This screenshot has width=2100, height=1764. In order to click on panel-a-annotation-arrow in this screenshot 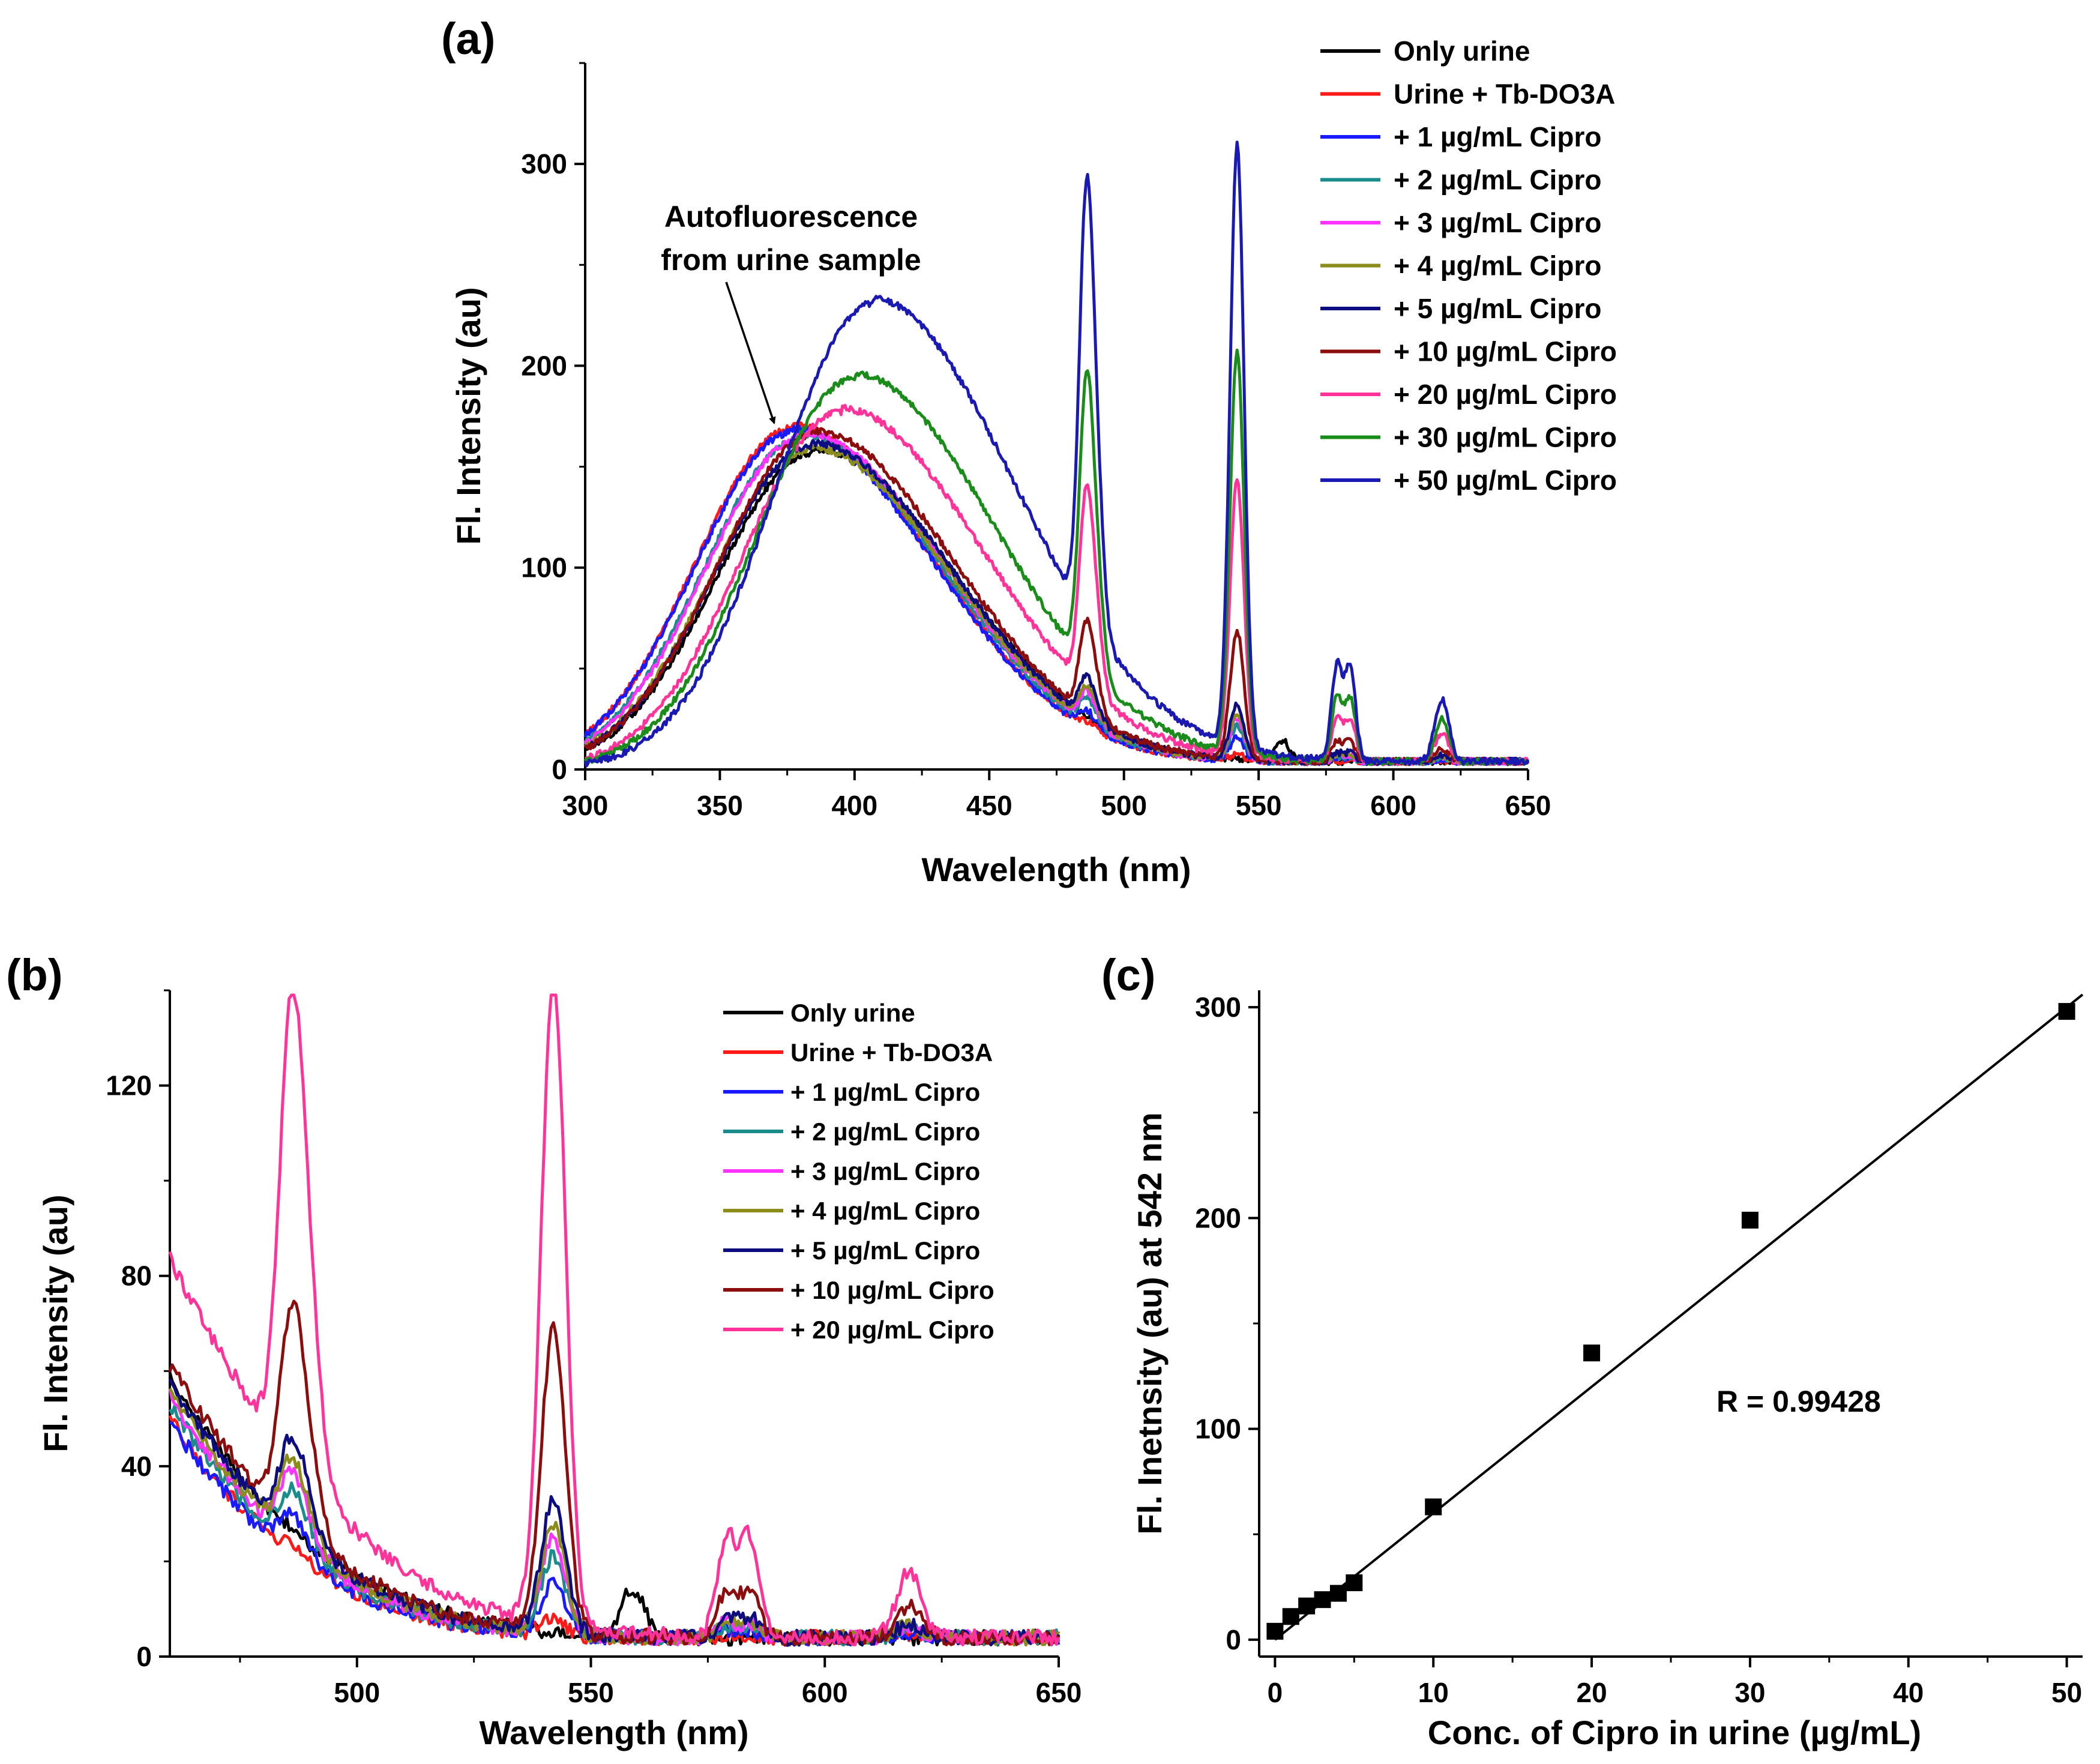, I will do `click(750, 352)`.